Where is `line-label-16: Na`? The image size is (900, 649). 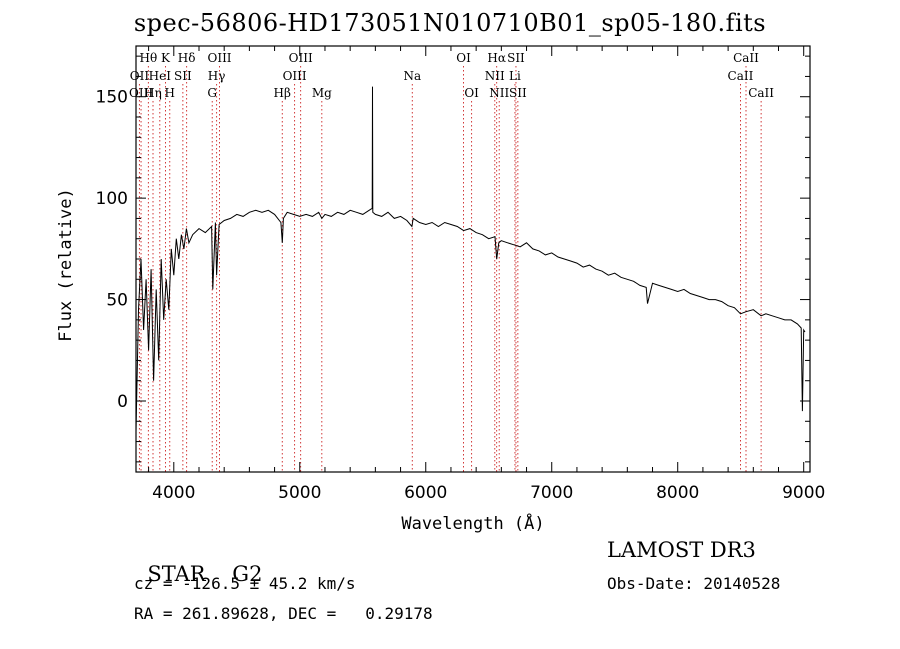
line-label-16: Na is located at coordinates (412, 76).